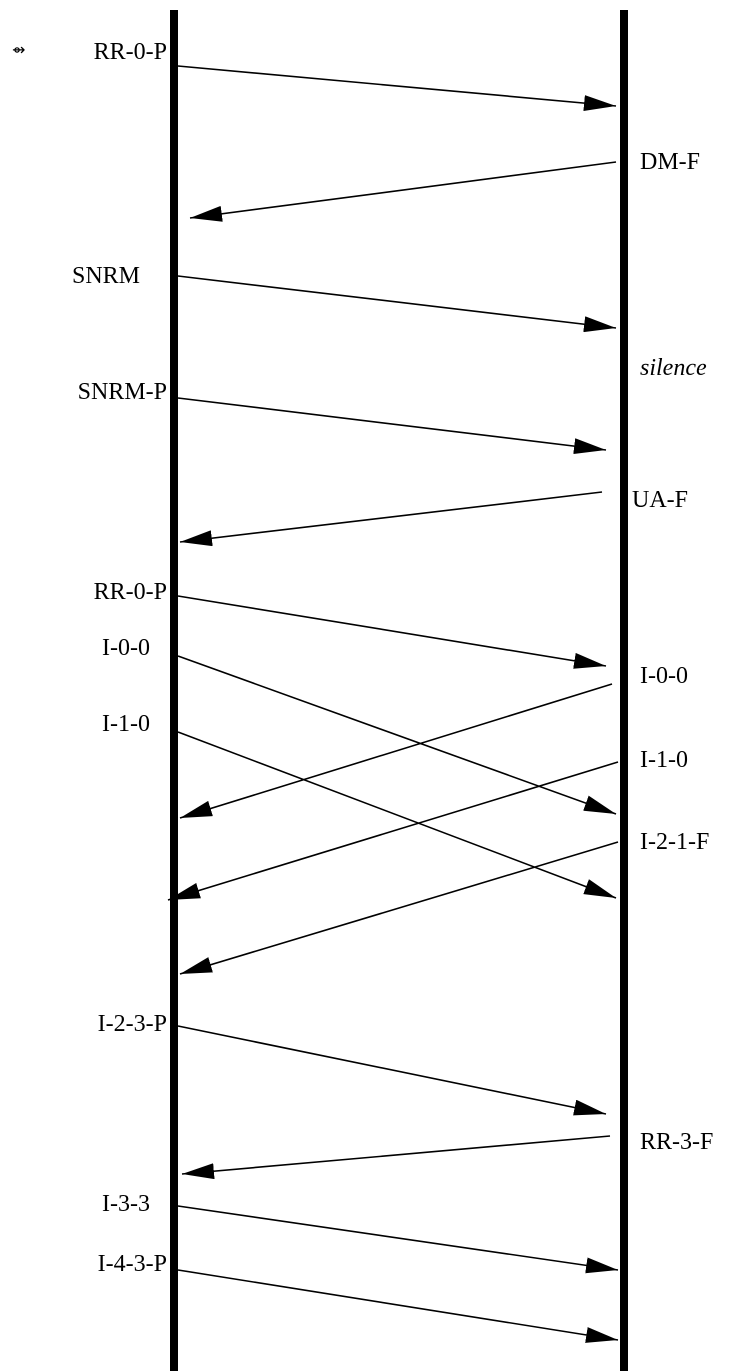  What do you see at coordinates (660, 500) in the screenshot?
I see `label-ua-f: UA-F` at bounding box center [660, 500].